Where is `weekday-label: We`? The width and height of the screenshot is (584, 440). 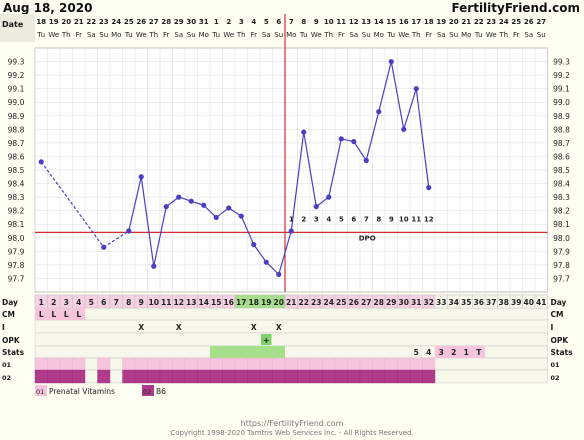 weekday-label: We is located at coordinates (316, 35).